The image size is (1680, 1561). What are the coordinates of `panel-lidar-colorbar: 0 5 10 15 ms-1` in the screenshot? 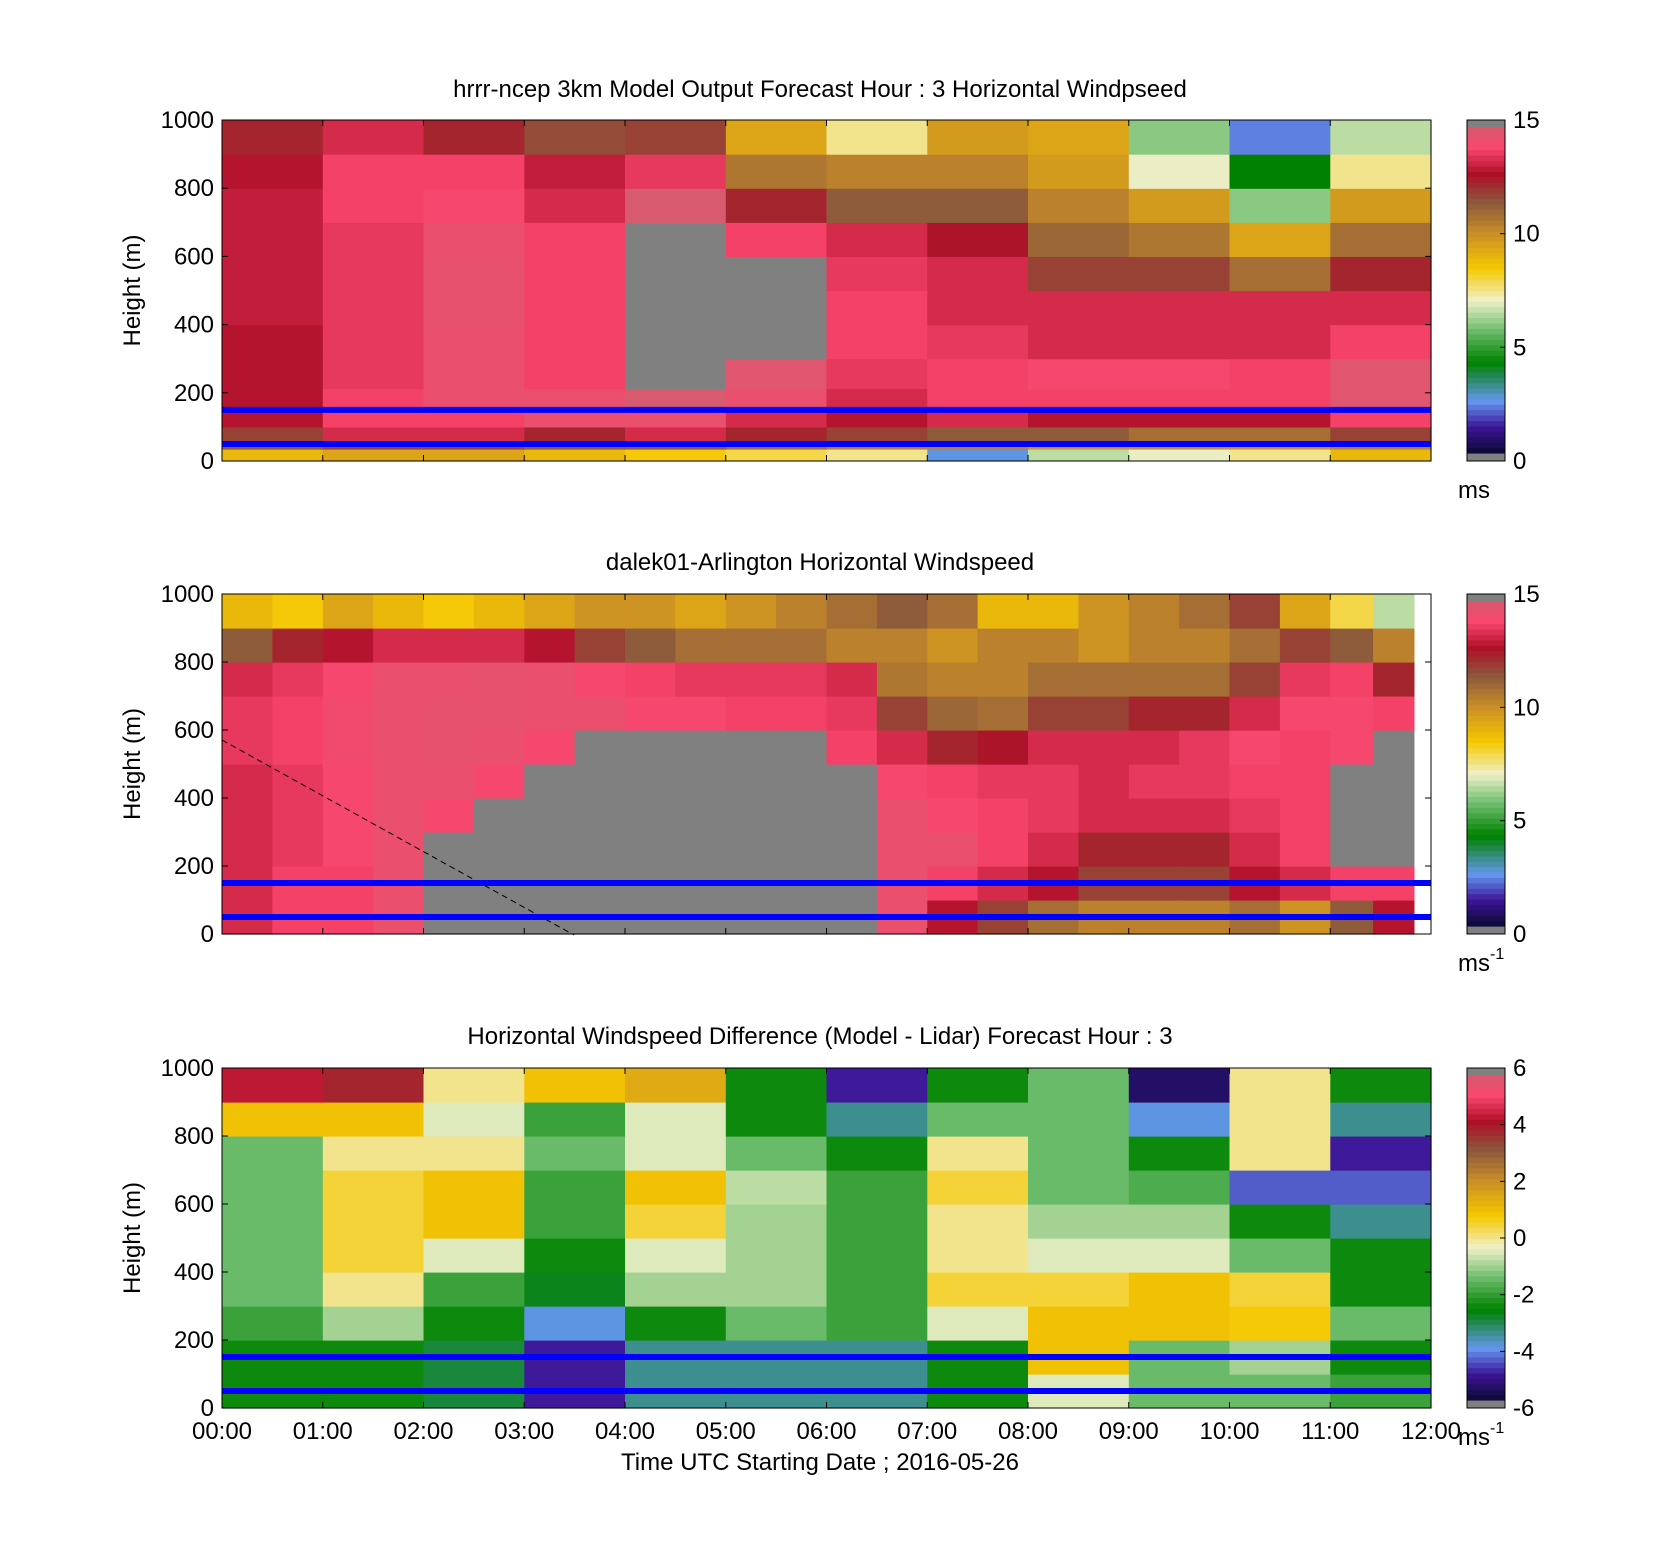 It's located at (1499, 779).